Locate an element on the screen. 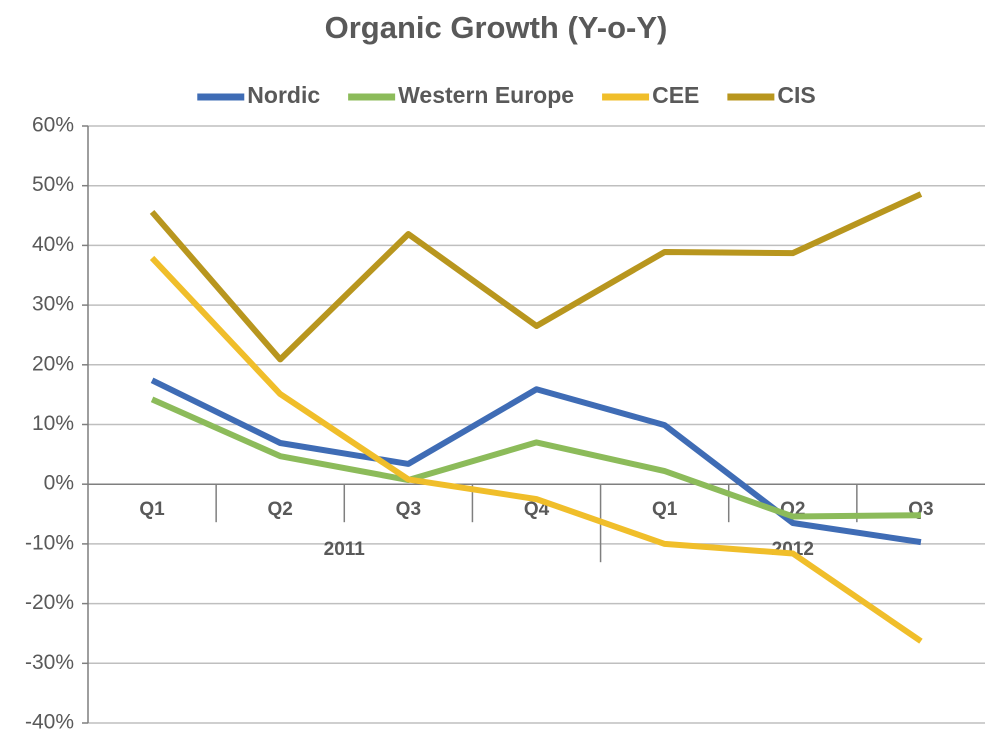 This screenshot has width=993, height=731. y-tick-label: 20% is located at coordinates (53, 363).